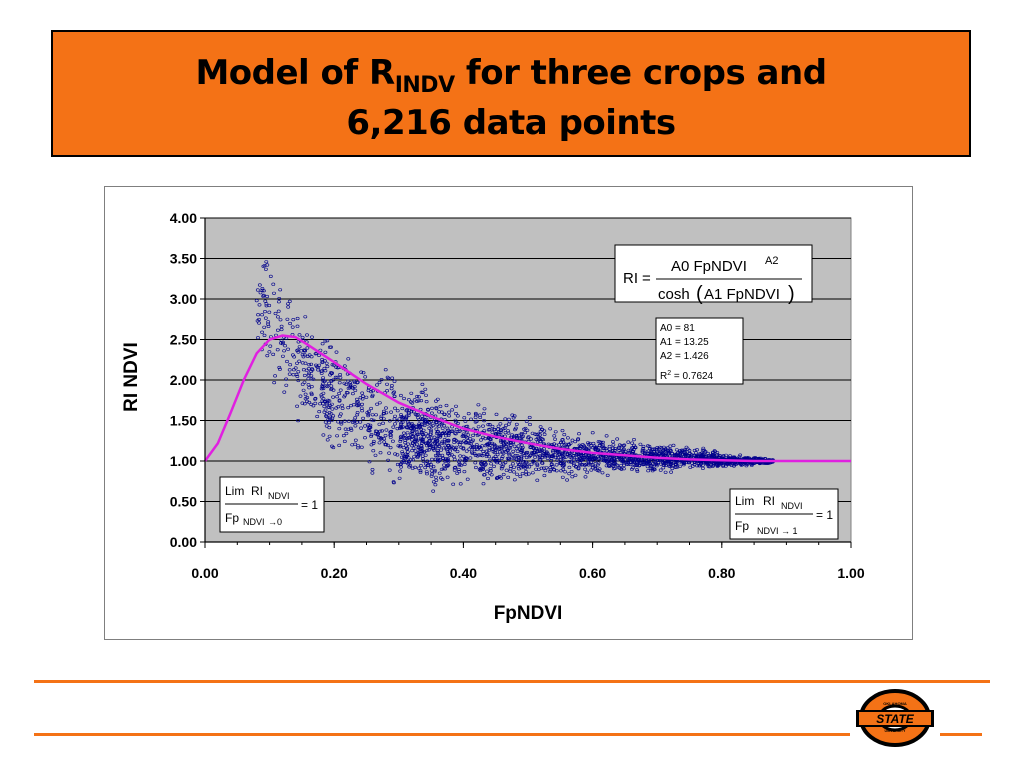 The image size is (1024, 768). What do you see at coordinates (789, 531) in the screenshot?
I see `limit-high-arrow: → 1` at bounding box center [789, 531].